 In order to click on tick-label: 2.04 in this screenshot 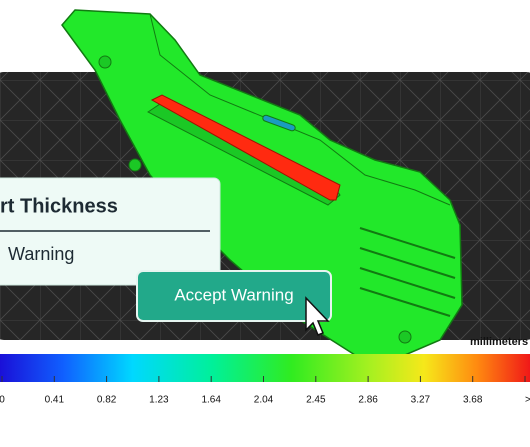, I will do `click(264, 400)`.